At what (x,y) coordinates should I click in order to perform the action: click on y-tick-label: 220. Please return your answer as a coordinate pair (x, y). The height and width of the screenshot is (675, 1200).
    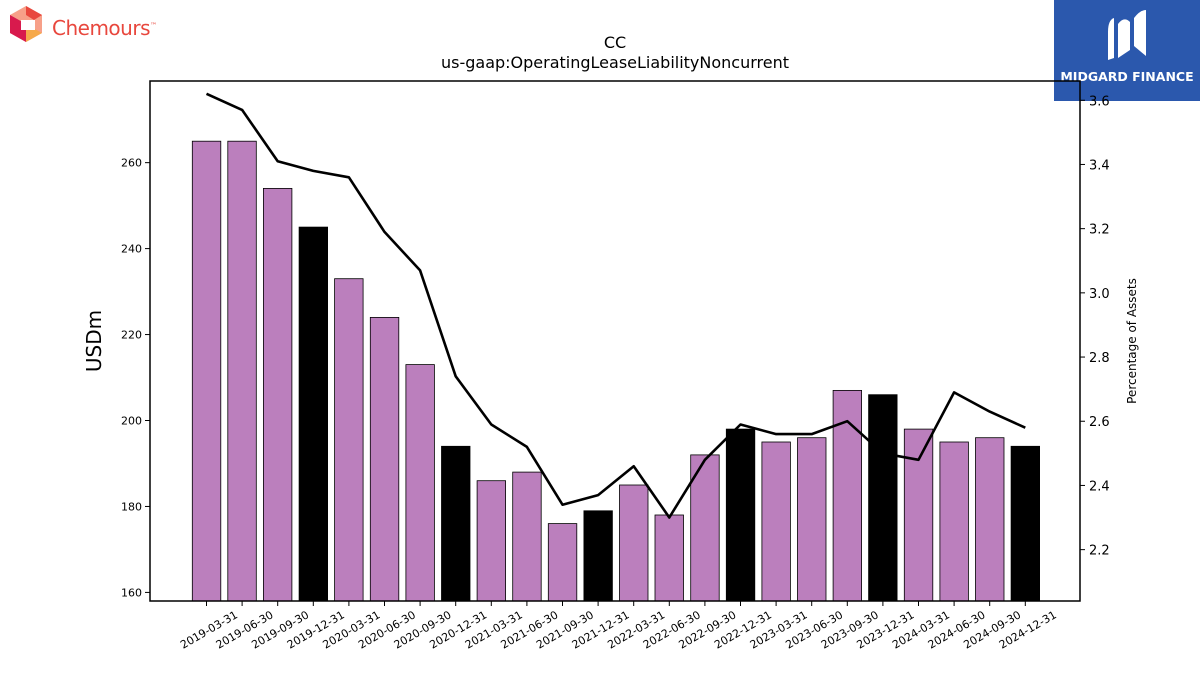
    Looking at the image, I should click on (131, 335).